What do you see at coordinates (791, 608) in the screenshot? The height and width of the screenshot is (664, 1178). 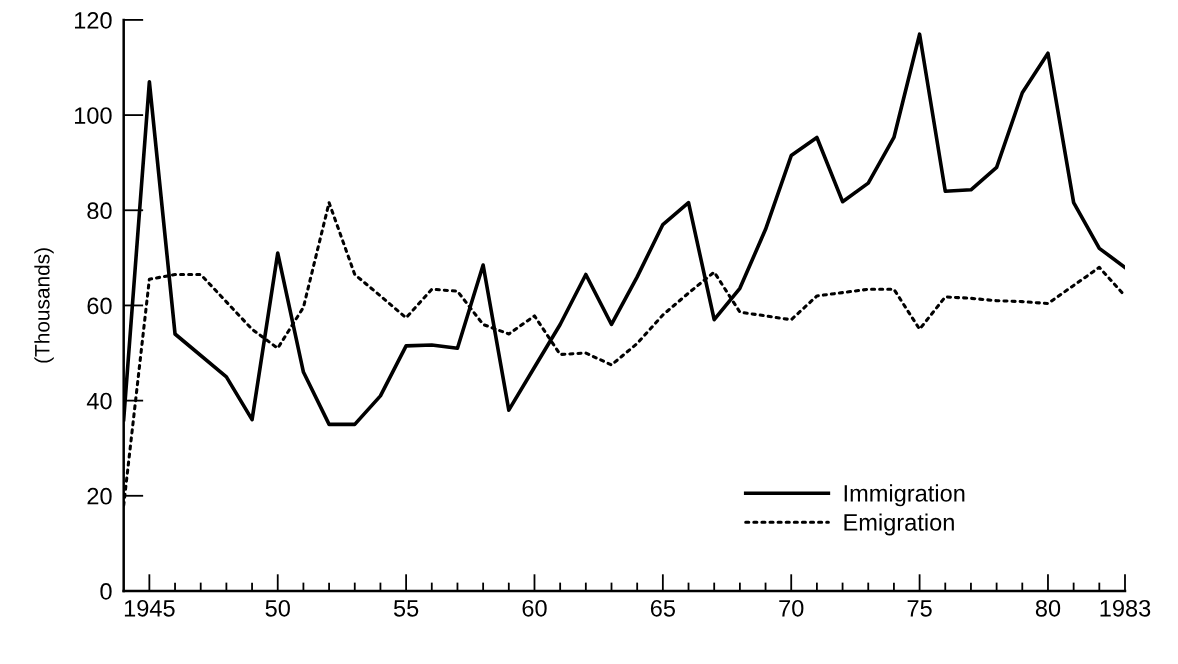 I see `x-tick-label: 70` at bounding box center [791, 608].